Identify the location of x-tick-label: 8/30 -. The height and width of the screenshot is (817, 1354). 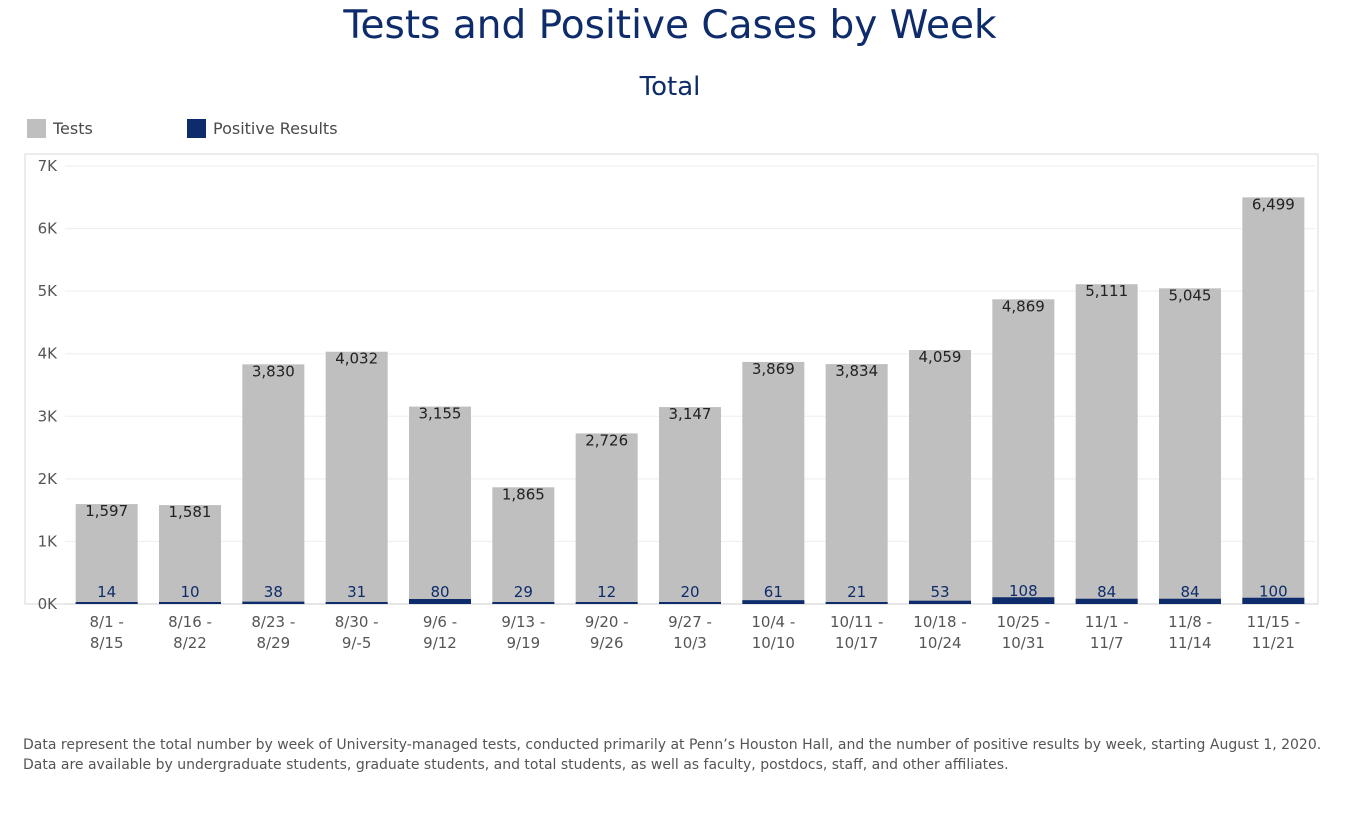
(357, 622).